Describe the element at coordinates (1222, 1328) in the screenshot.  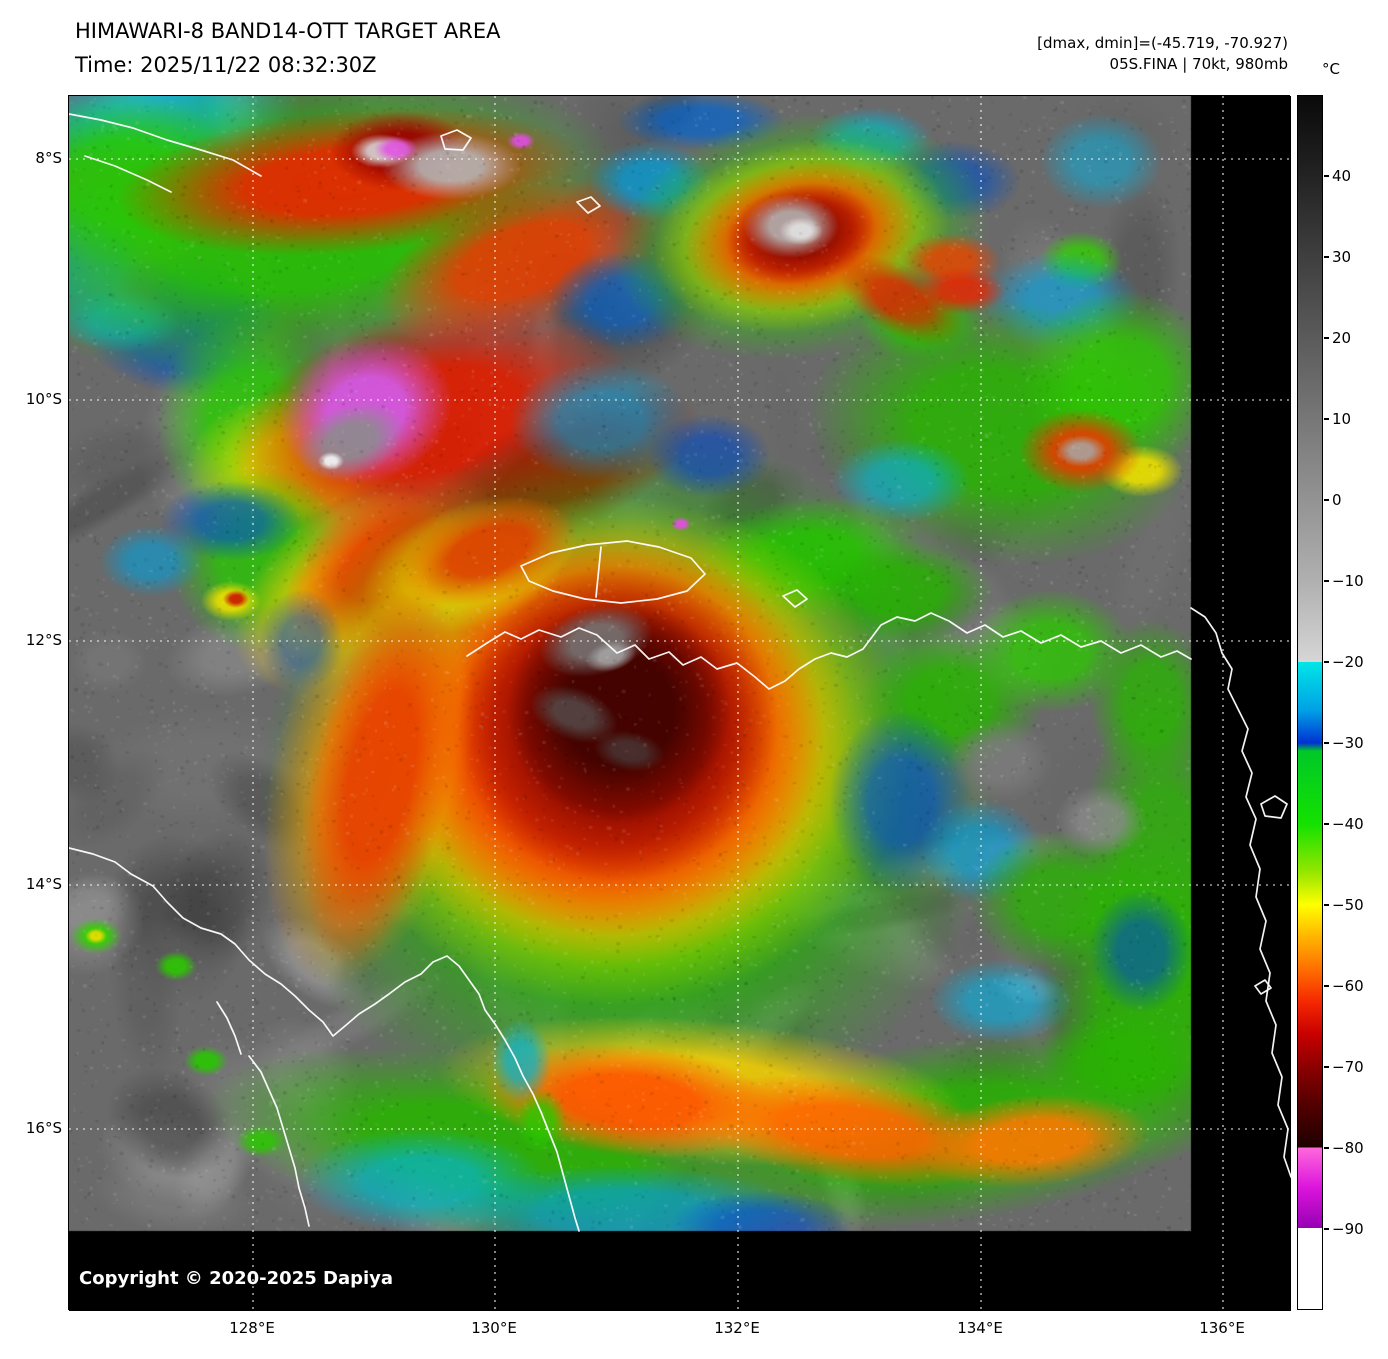
I see `lon-axis-label: 136°E` at that location.